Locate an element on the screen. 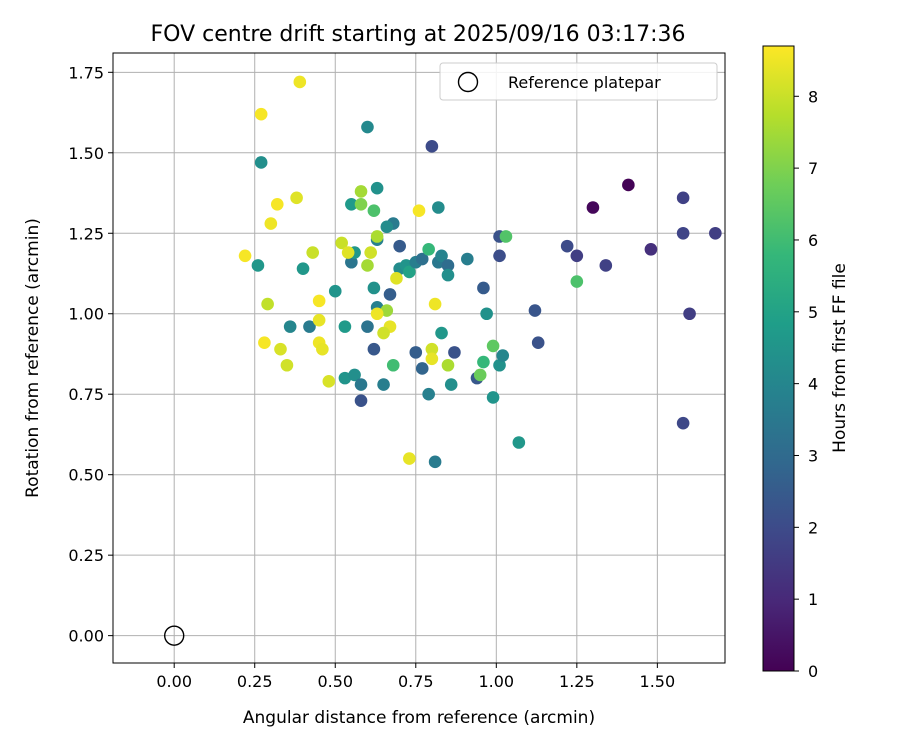 The height and width of the screenshot is (750, 900). y-tick-label: 1.00 is located at coordinates (86, 314).